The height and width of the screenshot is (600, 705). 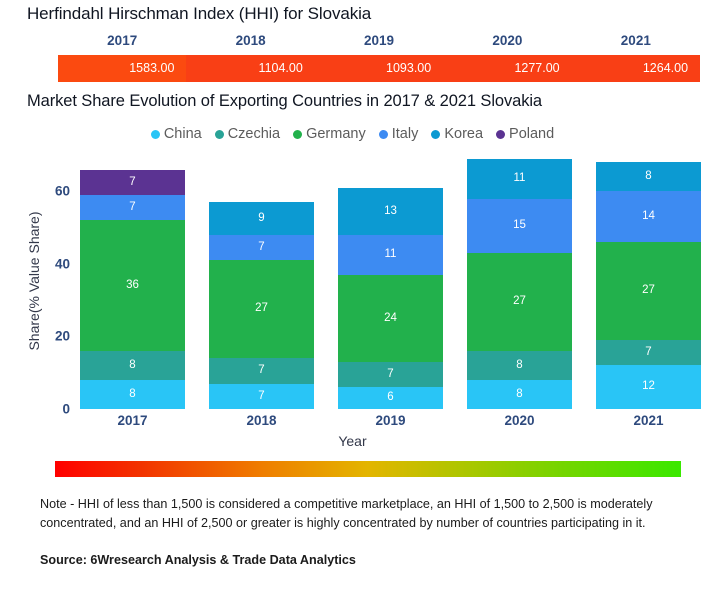 I want to click on bar-segment-italy: 14, so click(x=648, y=217).